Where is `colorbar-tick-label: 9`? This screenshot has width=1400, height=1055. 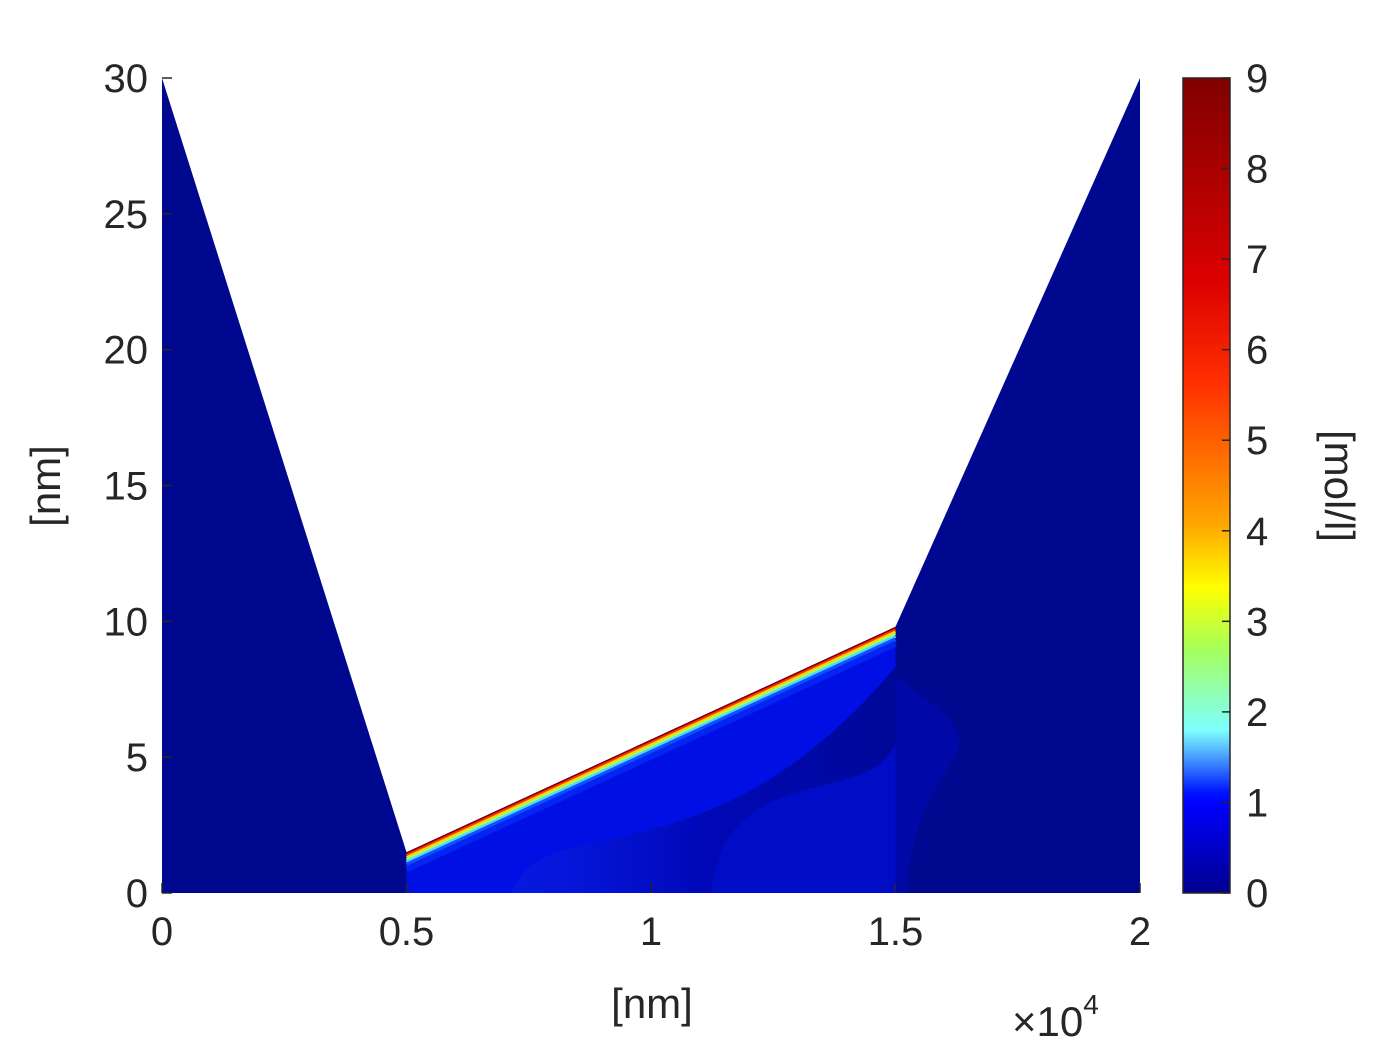 colorbar-tick-label: 9 is located at coordinates (1257, 79).